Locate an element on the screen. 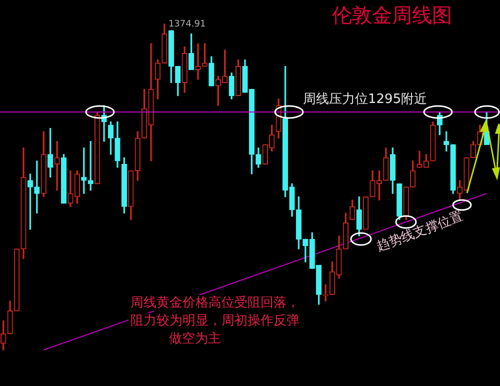 This screenshot has height=386, width=500. annotation: 阻力较为明显，周初操作反弹 is located at coordinates (215, 320).